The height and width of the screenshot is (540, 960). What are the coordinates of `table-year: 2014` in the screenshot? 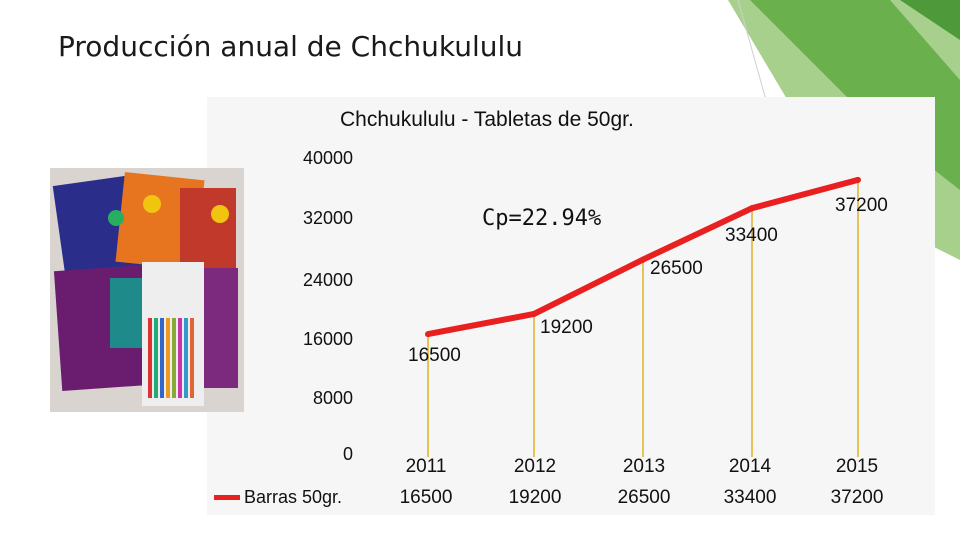 It's located at (750, 466).